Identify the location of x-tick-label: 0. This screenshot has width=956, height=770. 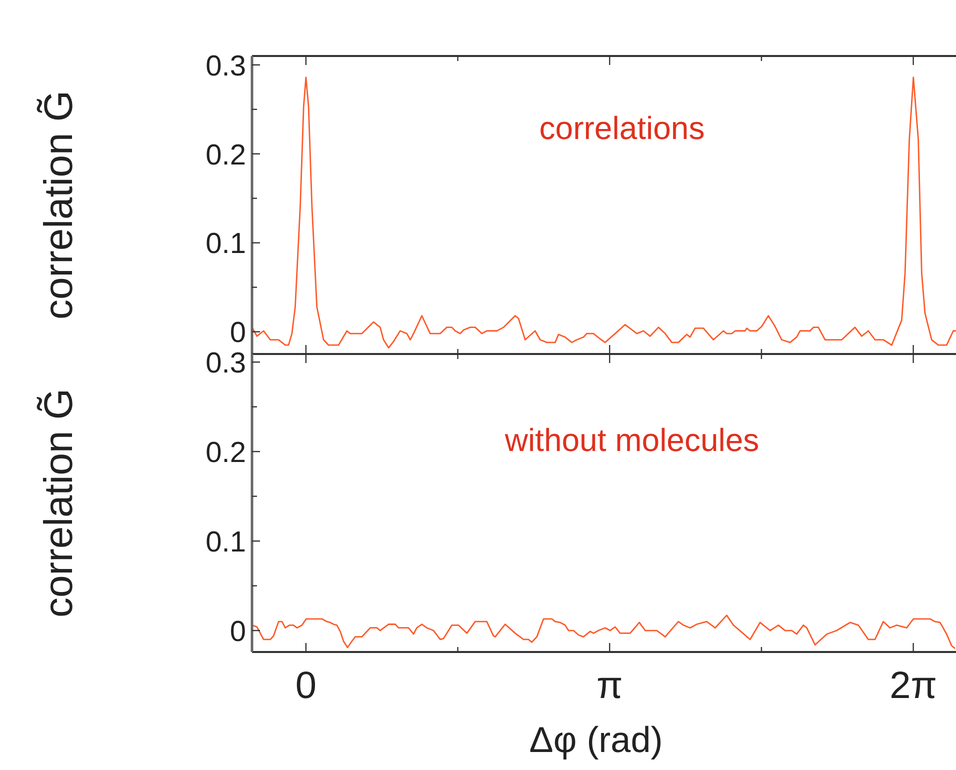
(306, 686).